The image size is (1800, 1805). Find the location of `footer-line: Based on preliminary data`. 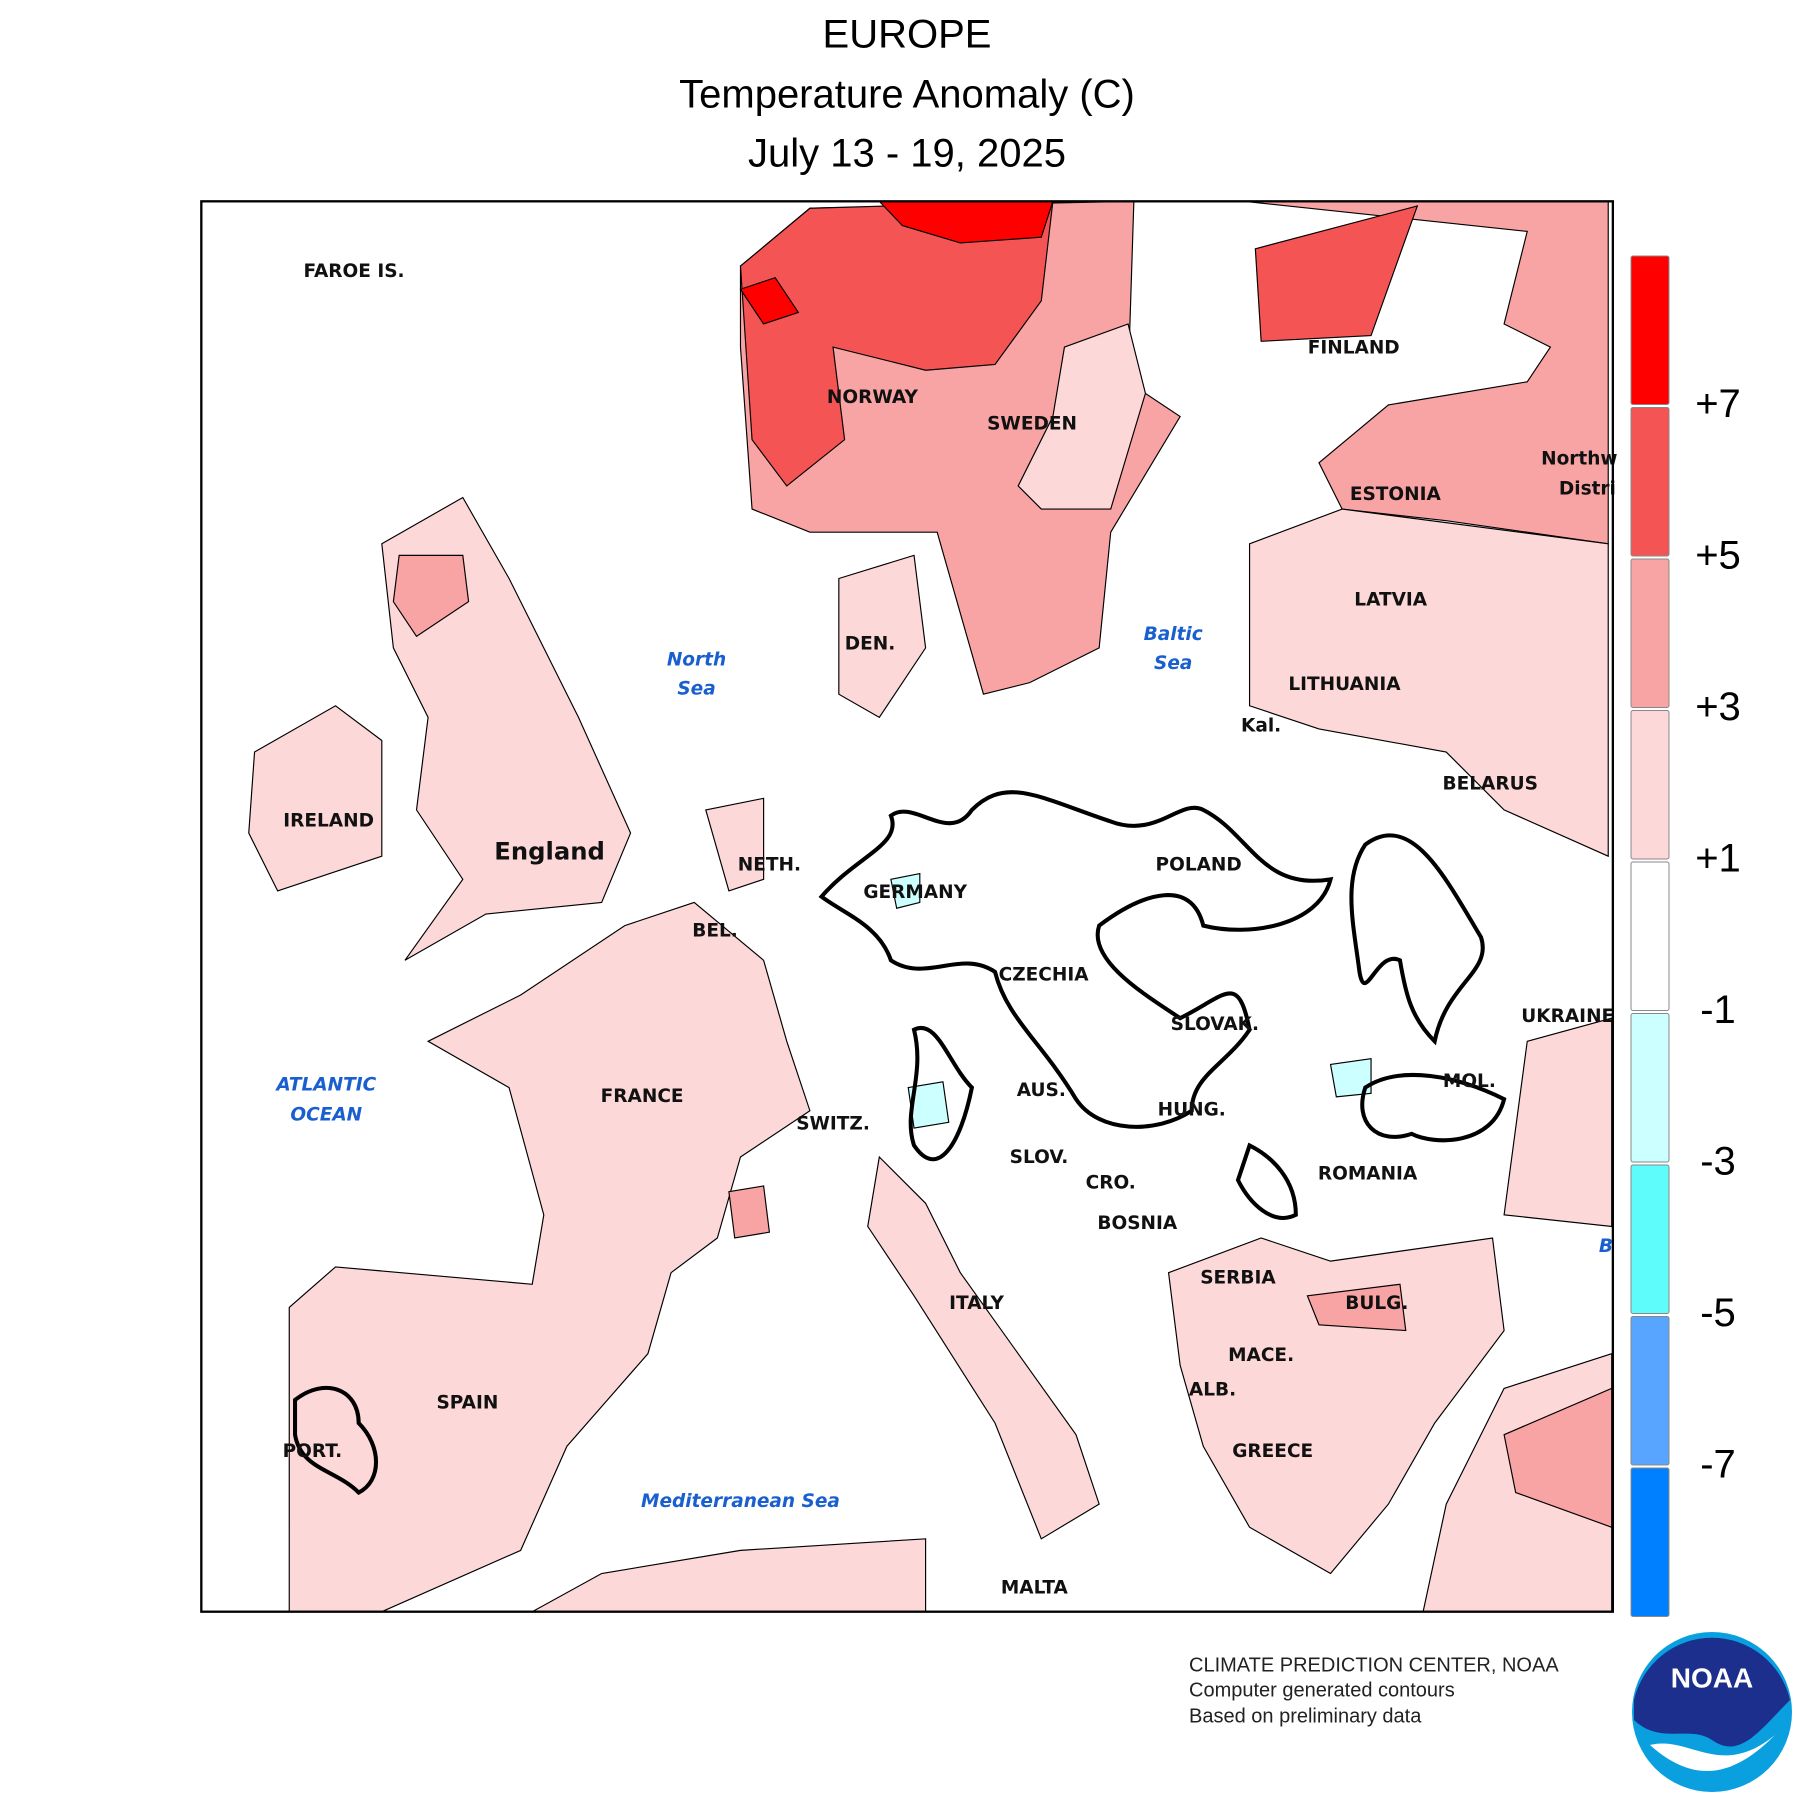

footer-line: Based on preliminary data is located at coordinates (1305, 1716).